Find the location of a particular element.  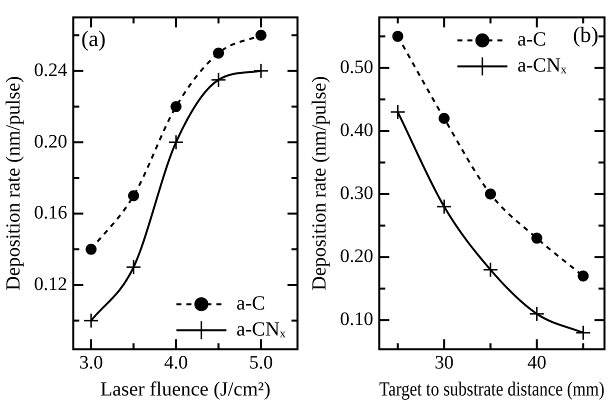

x-axis-title: Laser fluence (J/cm²) is located at coordinates (185, 389).